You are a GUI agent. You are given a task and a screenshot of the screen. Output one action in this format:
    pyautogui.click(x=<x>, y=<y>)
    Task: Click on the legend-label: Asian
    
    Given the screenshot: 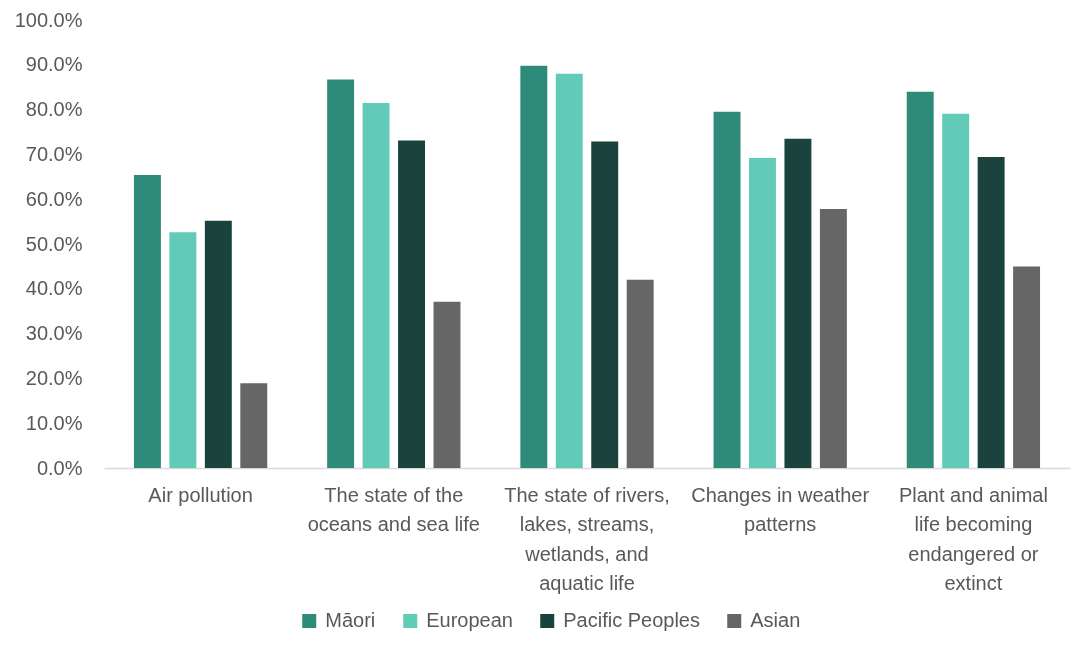 What is the action you would take?
    pyautogui.click(x=775, y=620)
    